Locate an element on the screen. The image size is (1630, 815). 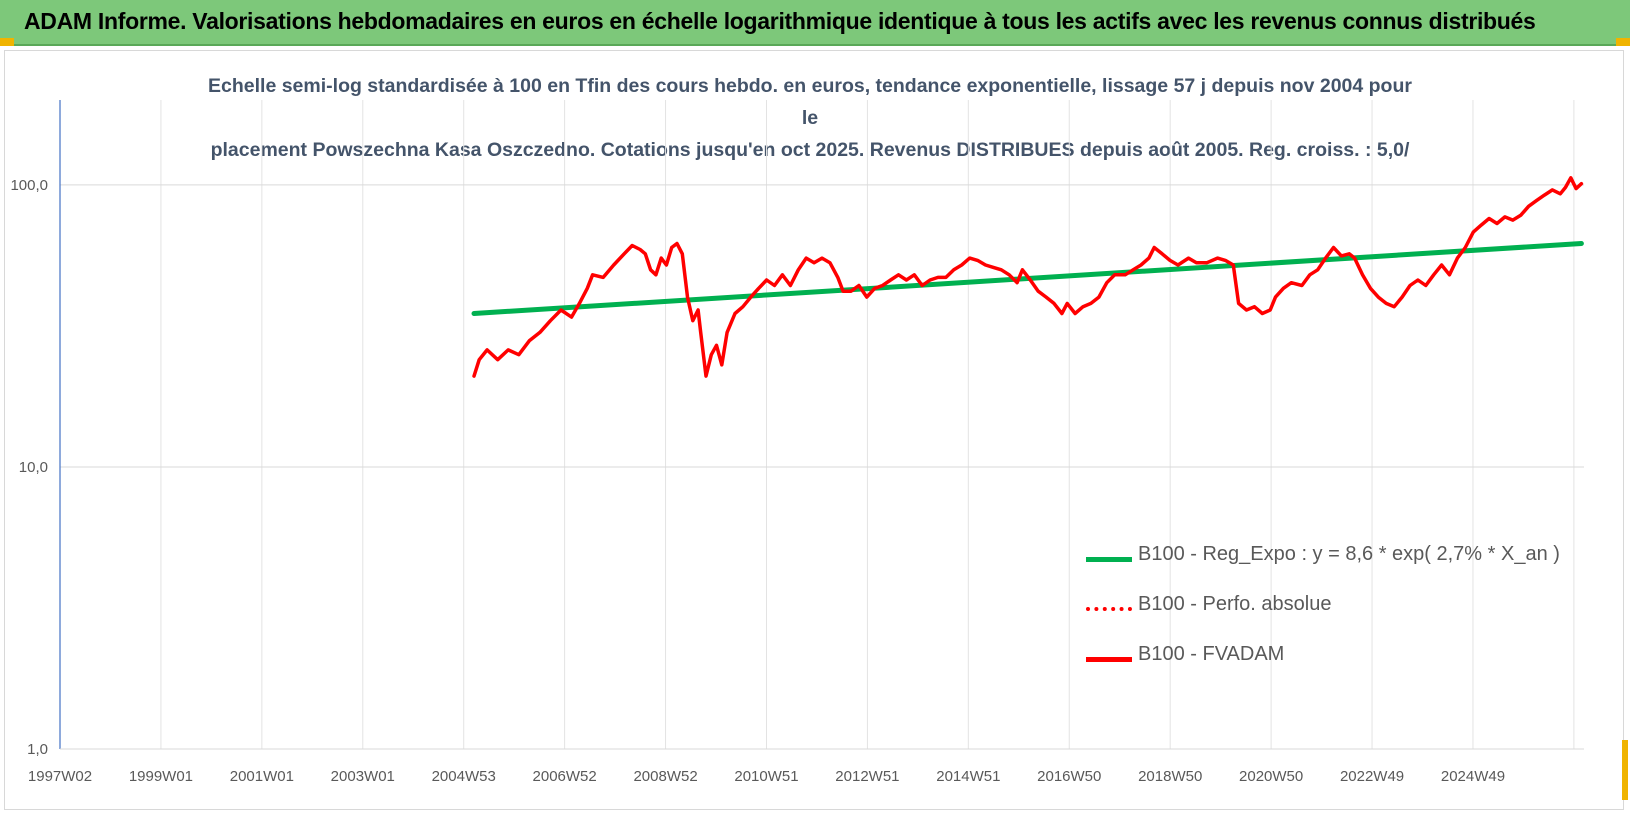
x-tick-label: 2008W52 is located at coordinates (665, 776).